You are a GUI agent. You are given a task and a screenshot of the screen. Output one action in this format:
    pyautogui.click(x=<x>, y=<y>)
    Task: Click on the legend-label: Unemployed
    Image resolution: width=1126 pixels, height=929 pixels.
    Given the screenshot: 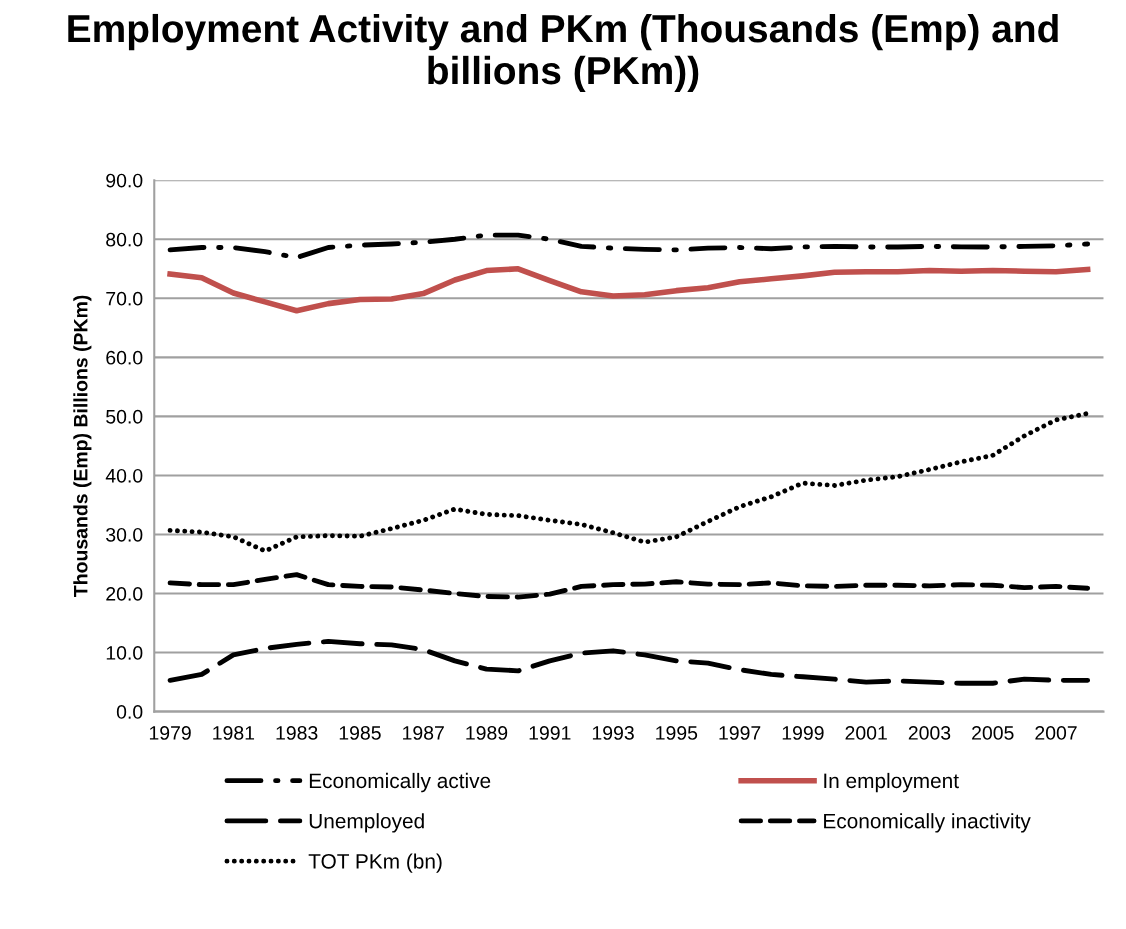 What is the action you would take?
    pyautogui.click(x=366, y=823)
    